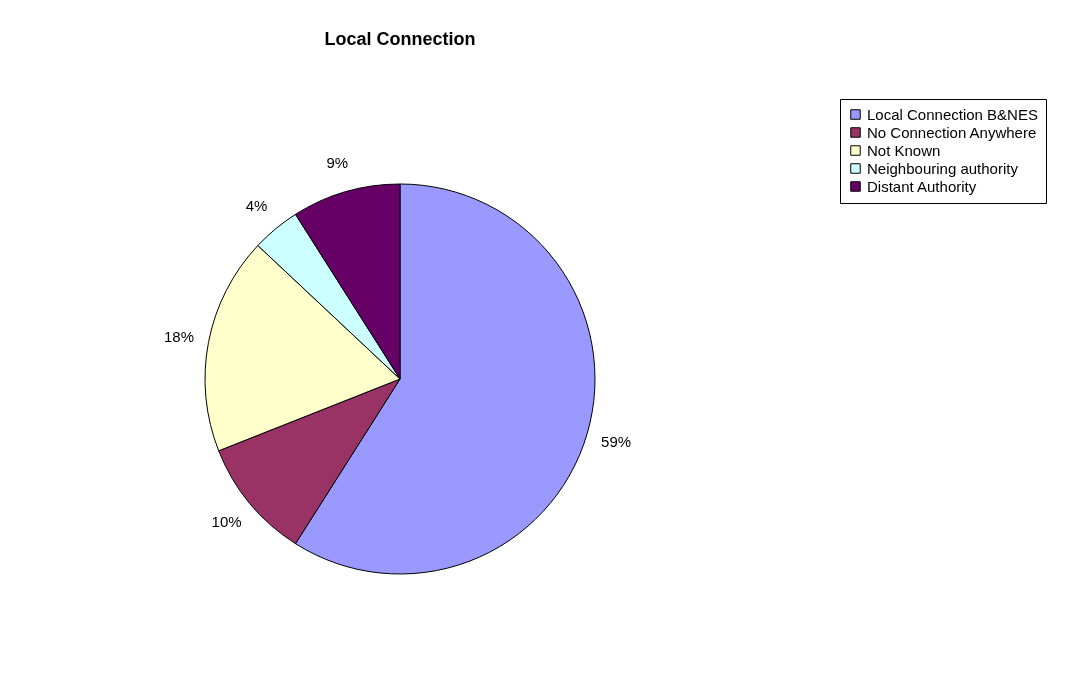  What do you see at coordinates (400, 38) in the screenshot?
I see `chart-title: Local Connection` at bounding box center [400, 38].